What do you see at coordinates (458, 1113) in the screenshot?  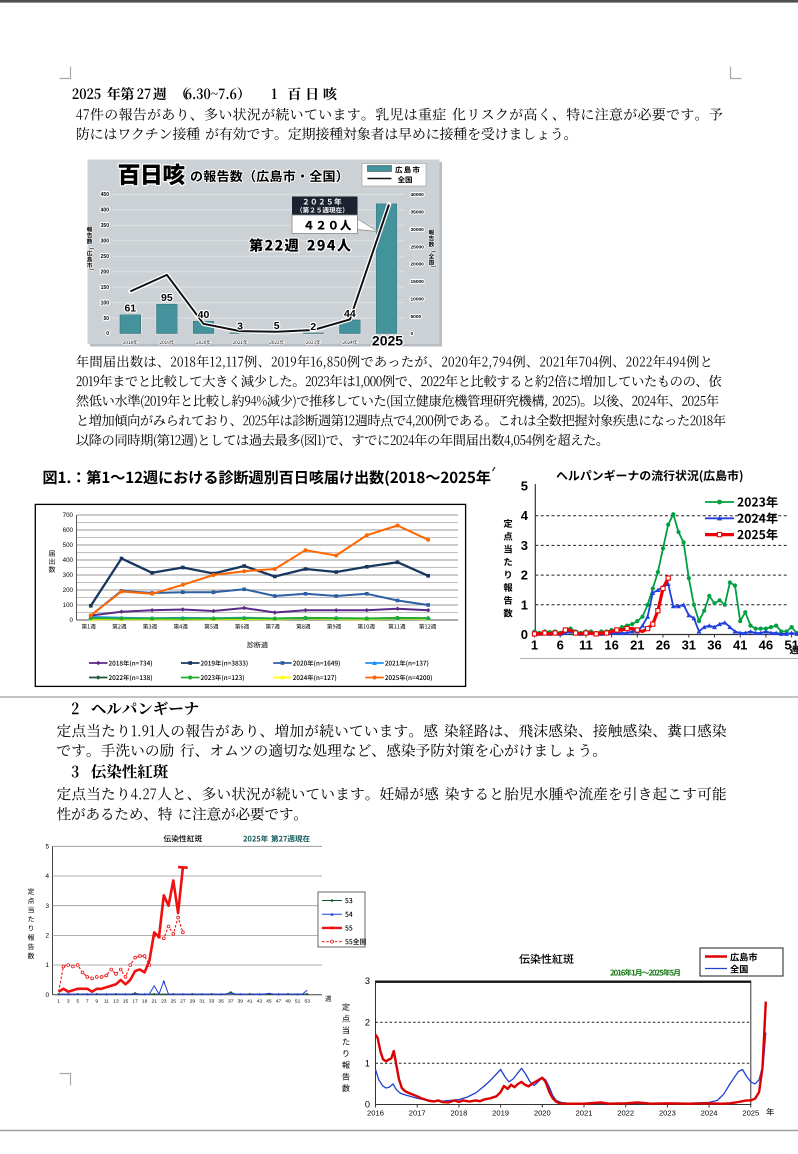 I see `svg-text: 2018` at bounding box center [458, 1113].